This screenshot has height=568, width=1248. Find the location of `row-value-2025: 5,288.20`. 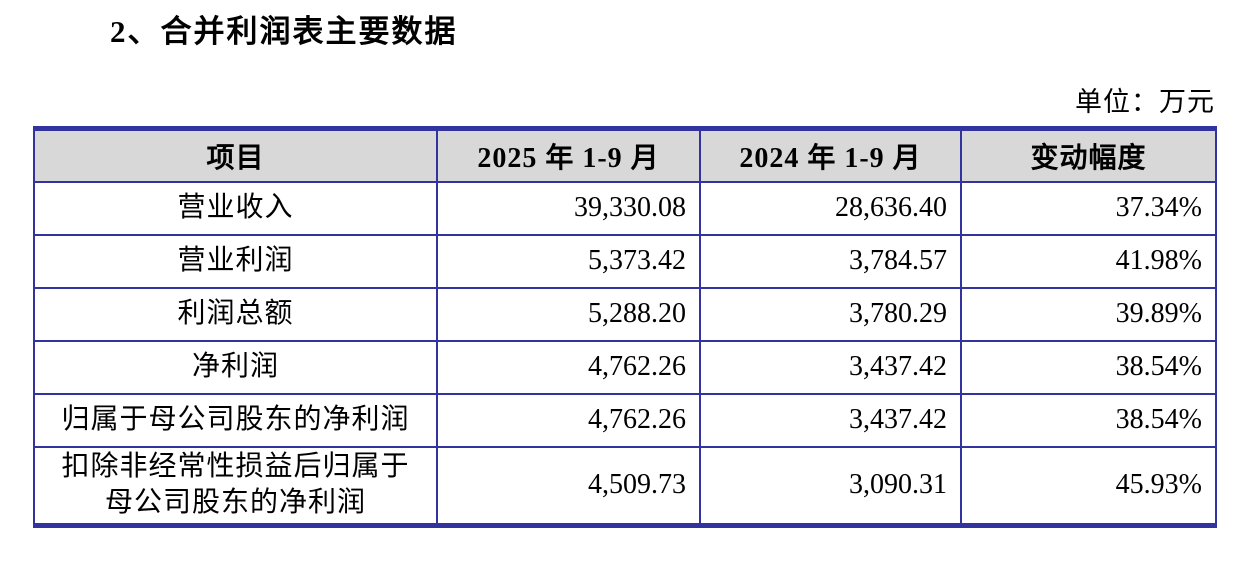

row-value-2025: 5,288.20 is located at coordinates (568, 314).